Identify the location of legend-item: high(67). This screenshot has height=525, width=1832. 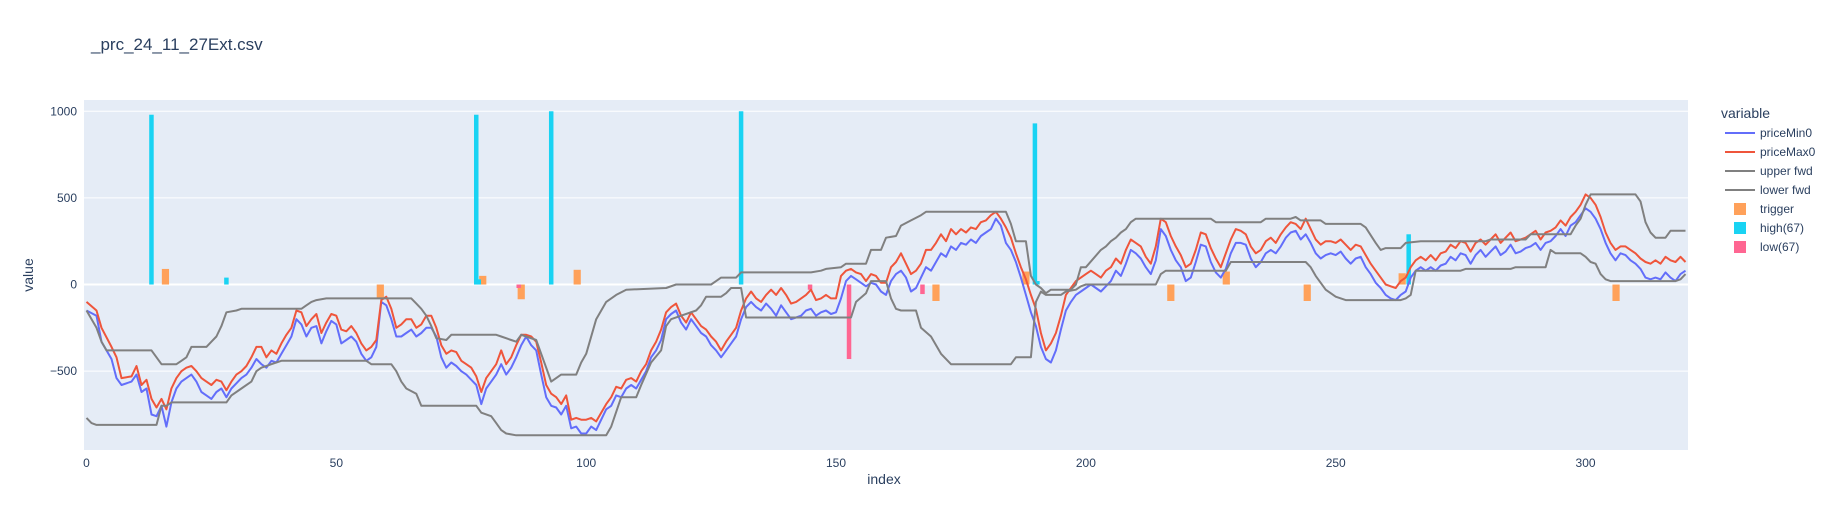
(1769, 228).